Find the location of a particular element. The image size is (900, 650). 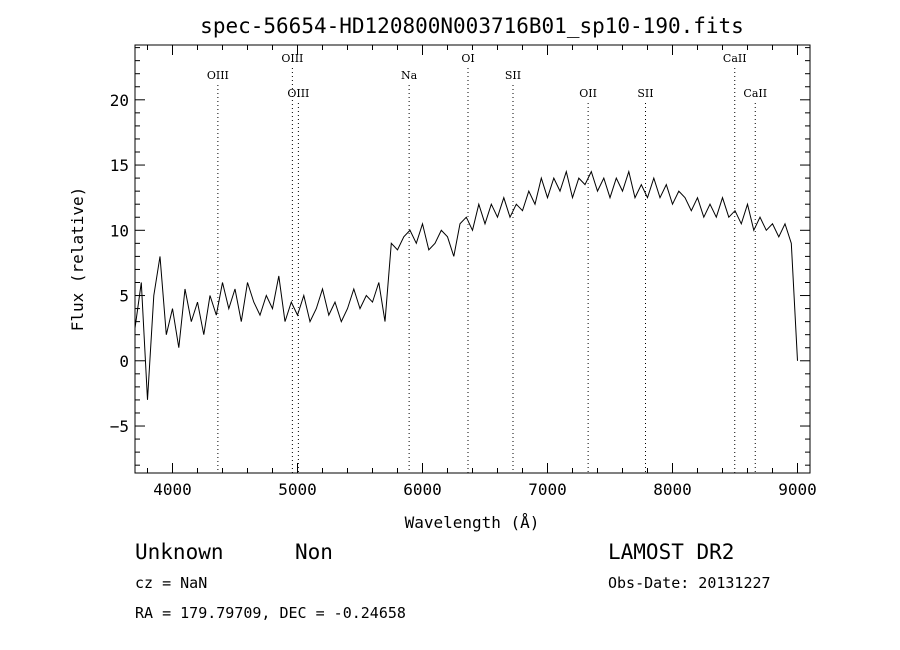

y-tick-label: 10 is located at coordinates (119, 230).